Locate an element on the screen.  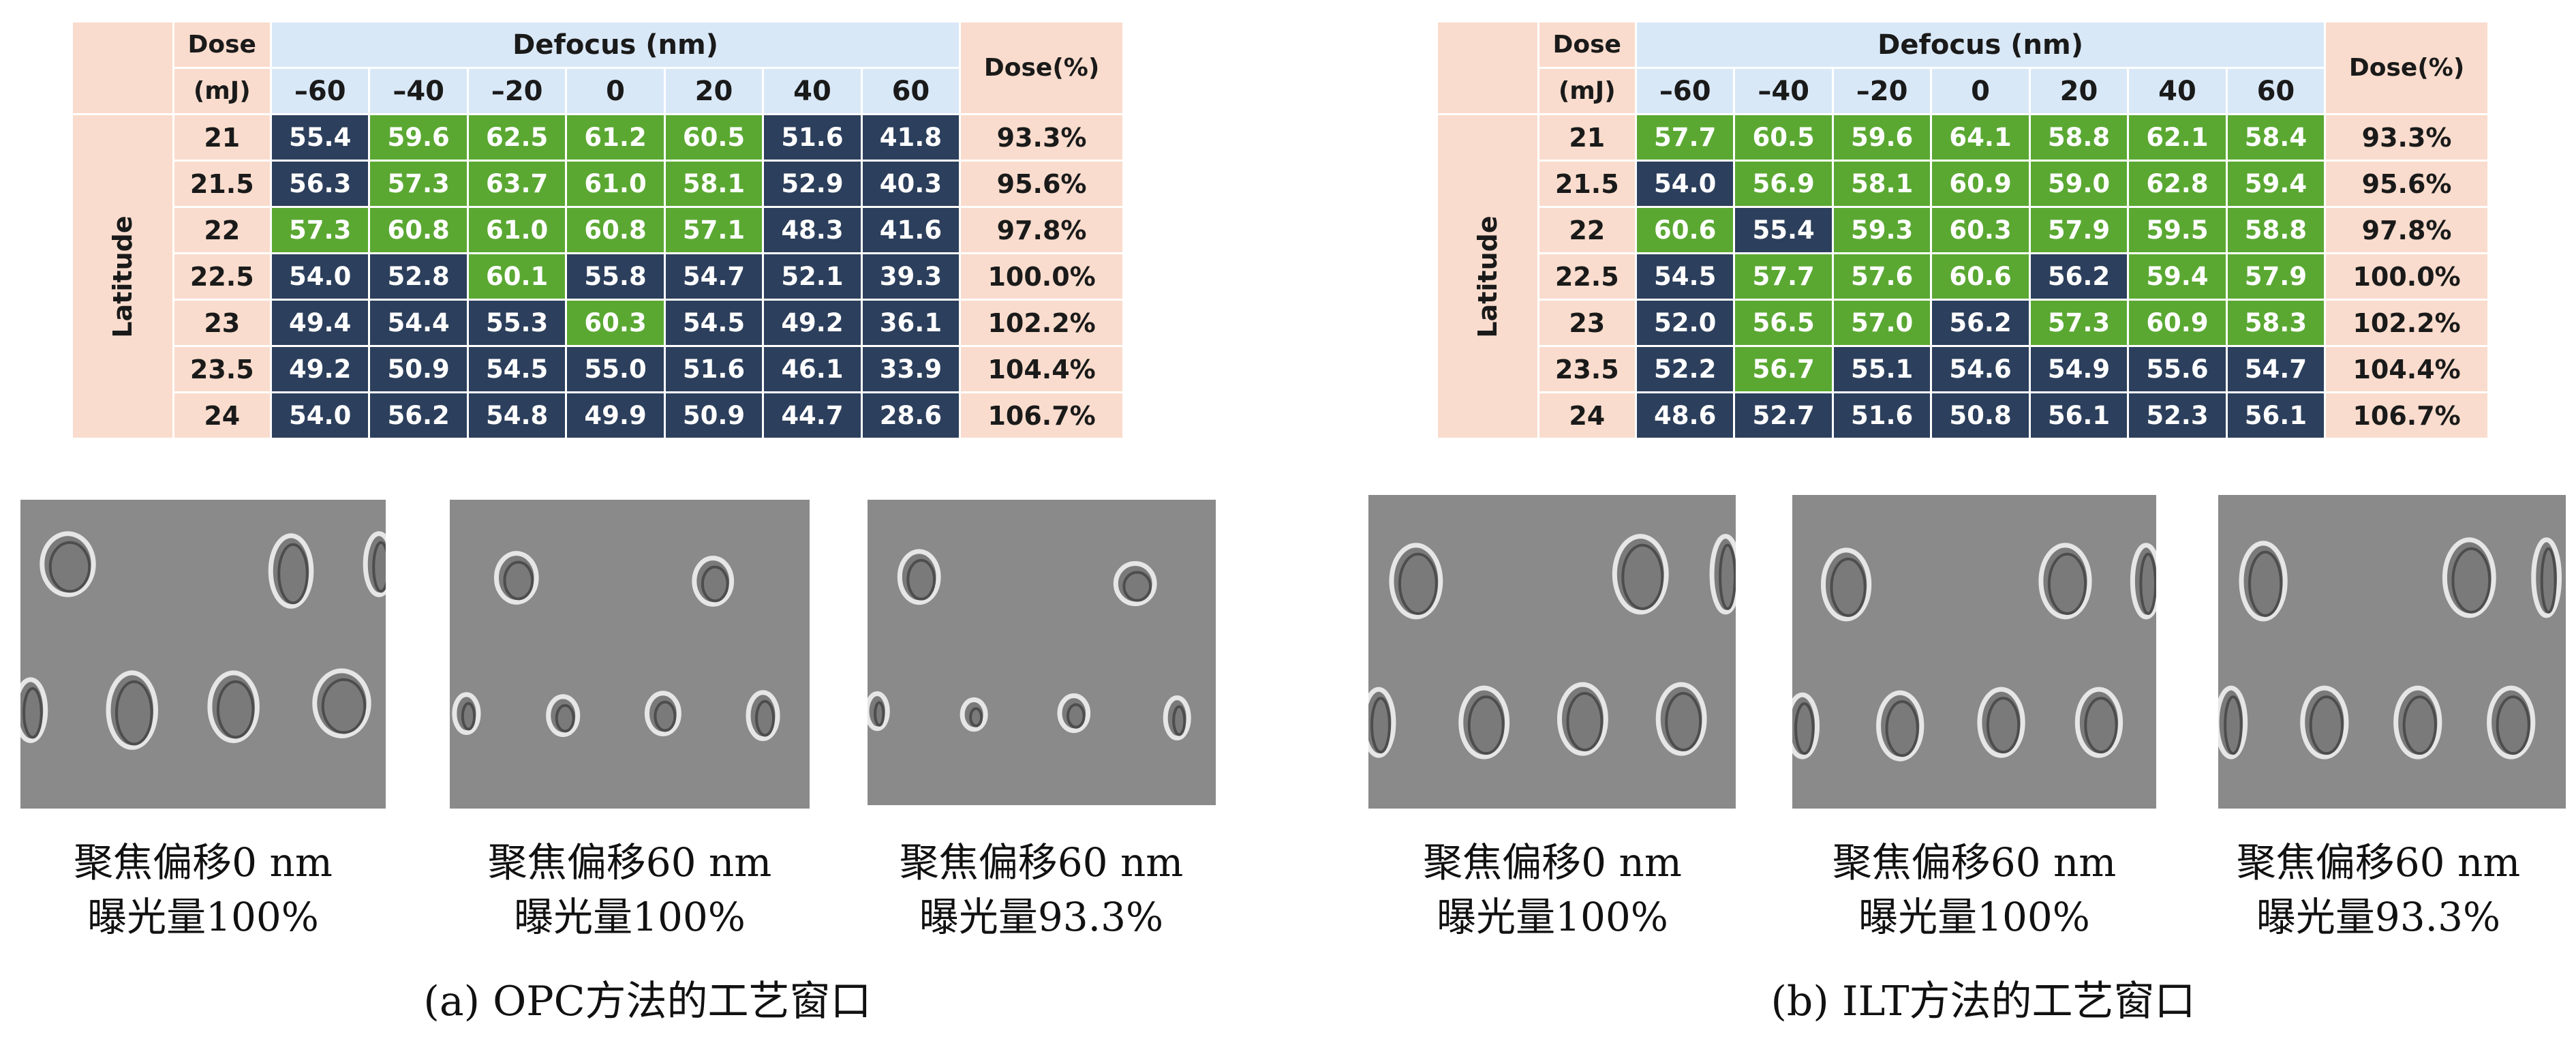
value-cell: 39.3 is located at coordinates (911, 276).